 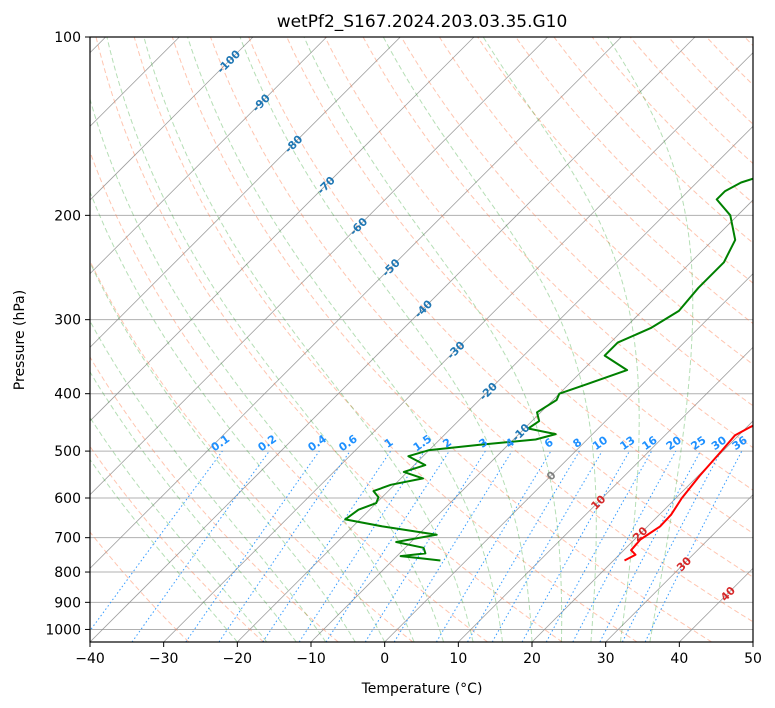 I want to click on isotherm-label: -90, so click(x=261, y=102).